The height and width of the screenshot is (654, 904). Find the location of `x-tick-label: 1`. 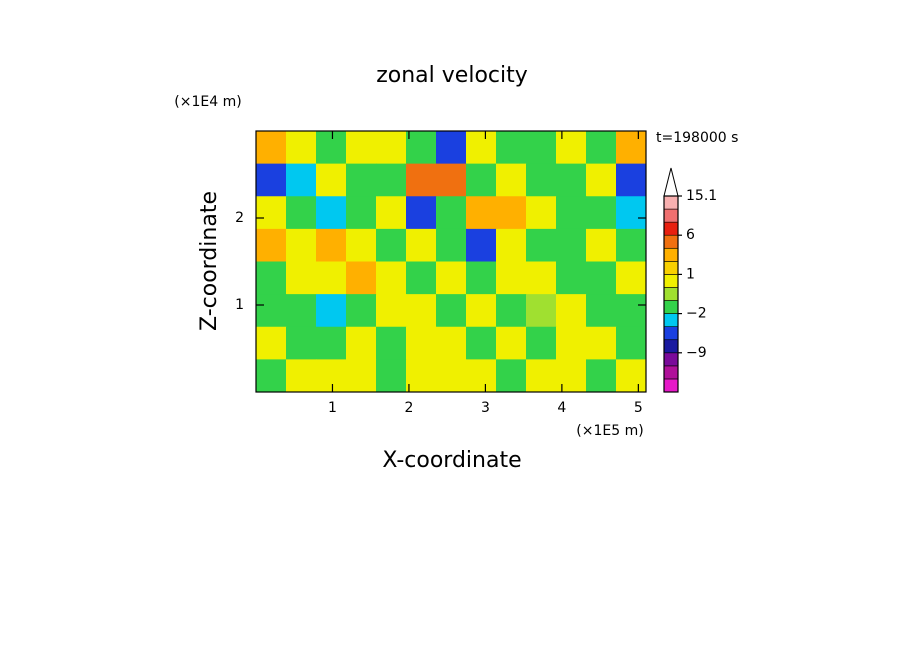

x-tick-label: 1 is located at coordinates (332, 408).